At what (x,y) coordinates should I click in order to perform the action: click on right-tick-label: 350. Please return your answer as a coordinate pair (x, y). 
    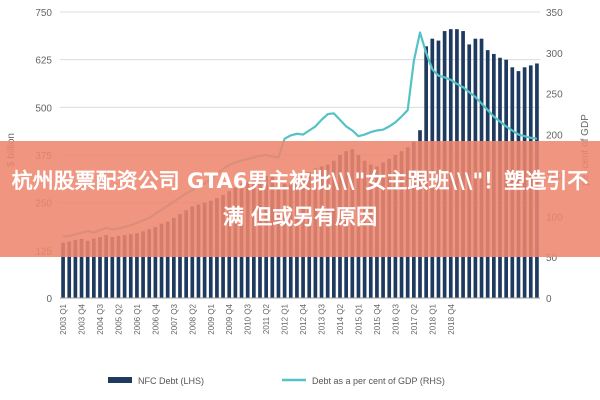
    Looking at the image, I should click on (554, 13).